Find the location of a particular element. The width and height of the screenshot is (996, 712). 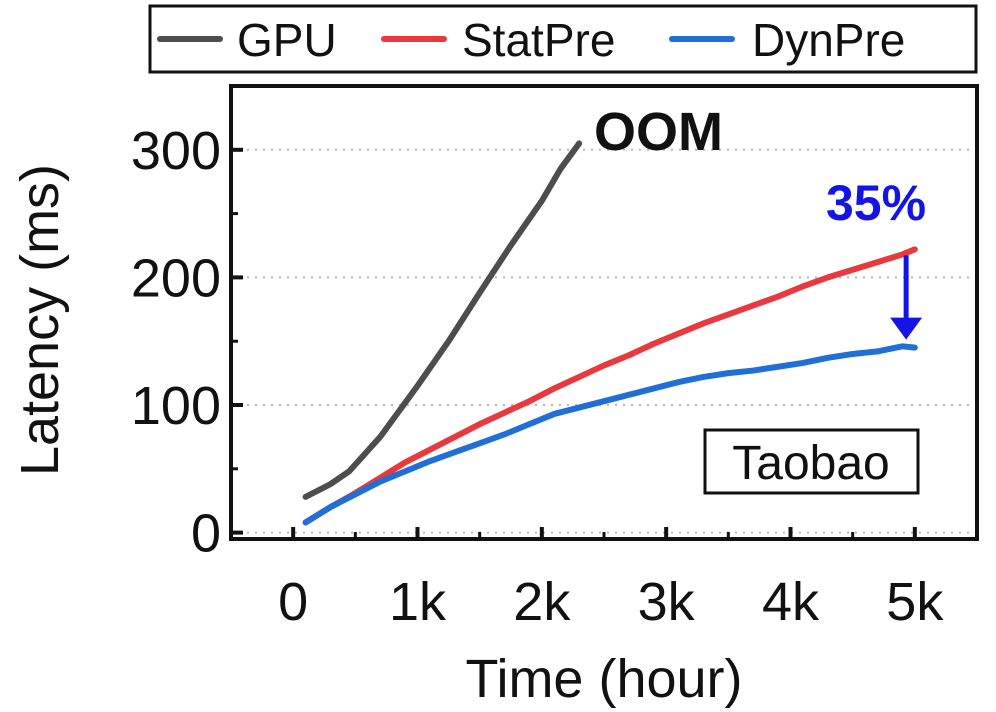

x-tick-label: 1k is located at coordinates (418, 602).